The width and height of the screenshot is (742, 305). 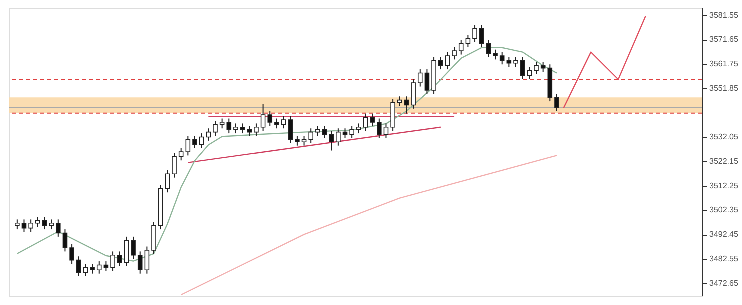 What do you see at coordinates (724, 185) in the screenshot?
I see `y-tick-label: 3512.25` at bounding box center [724, 185].